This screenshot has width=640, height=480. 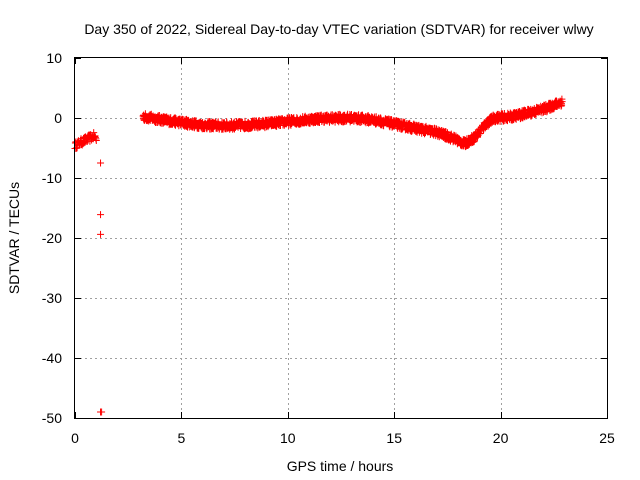 I want to click on x-tick-labels: 0 5 10 15 20 25, so click(x=343, y=438).